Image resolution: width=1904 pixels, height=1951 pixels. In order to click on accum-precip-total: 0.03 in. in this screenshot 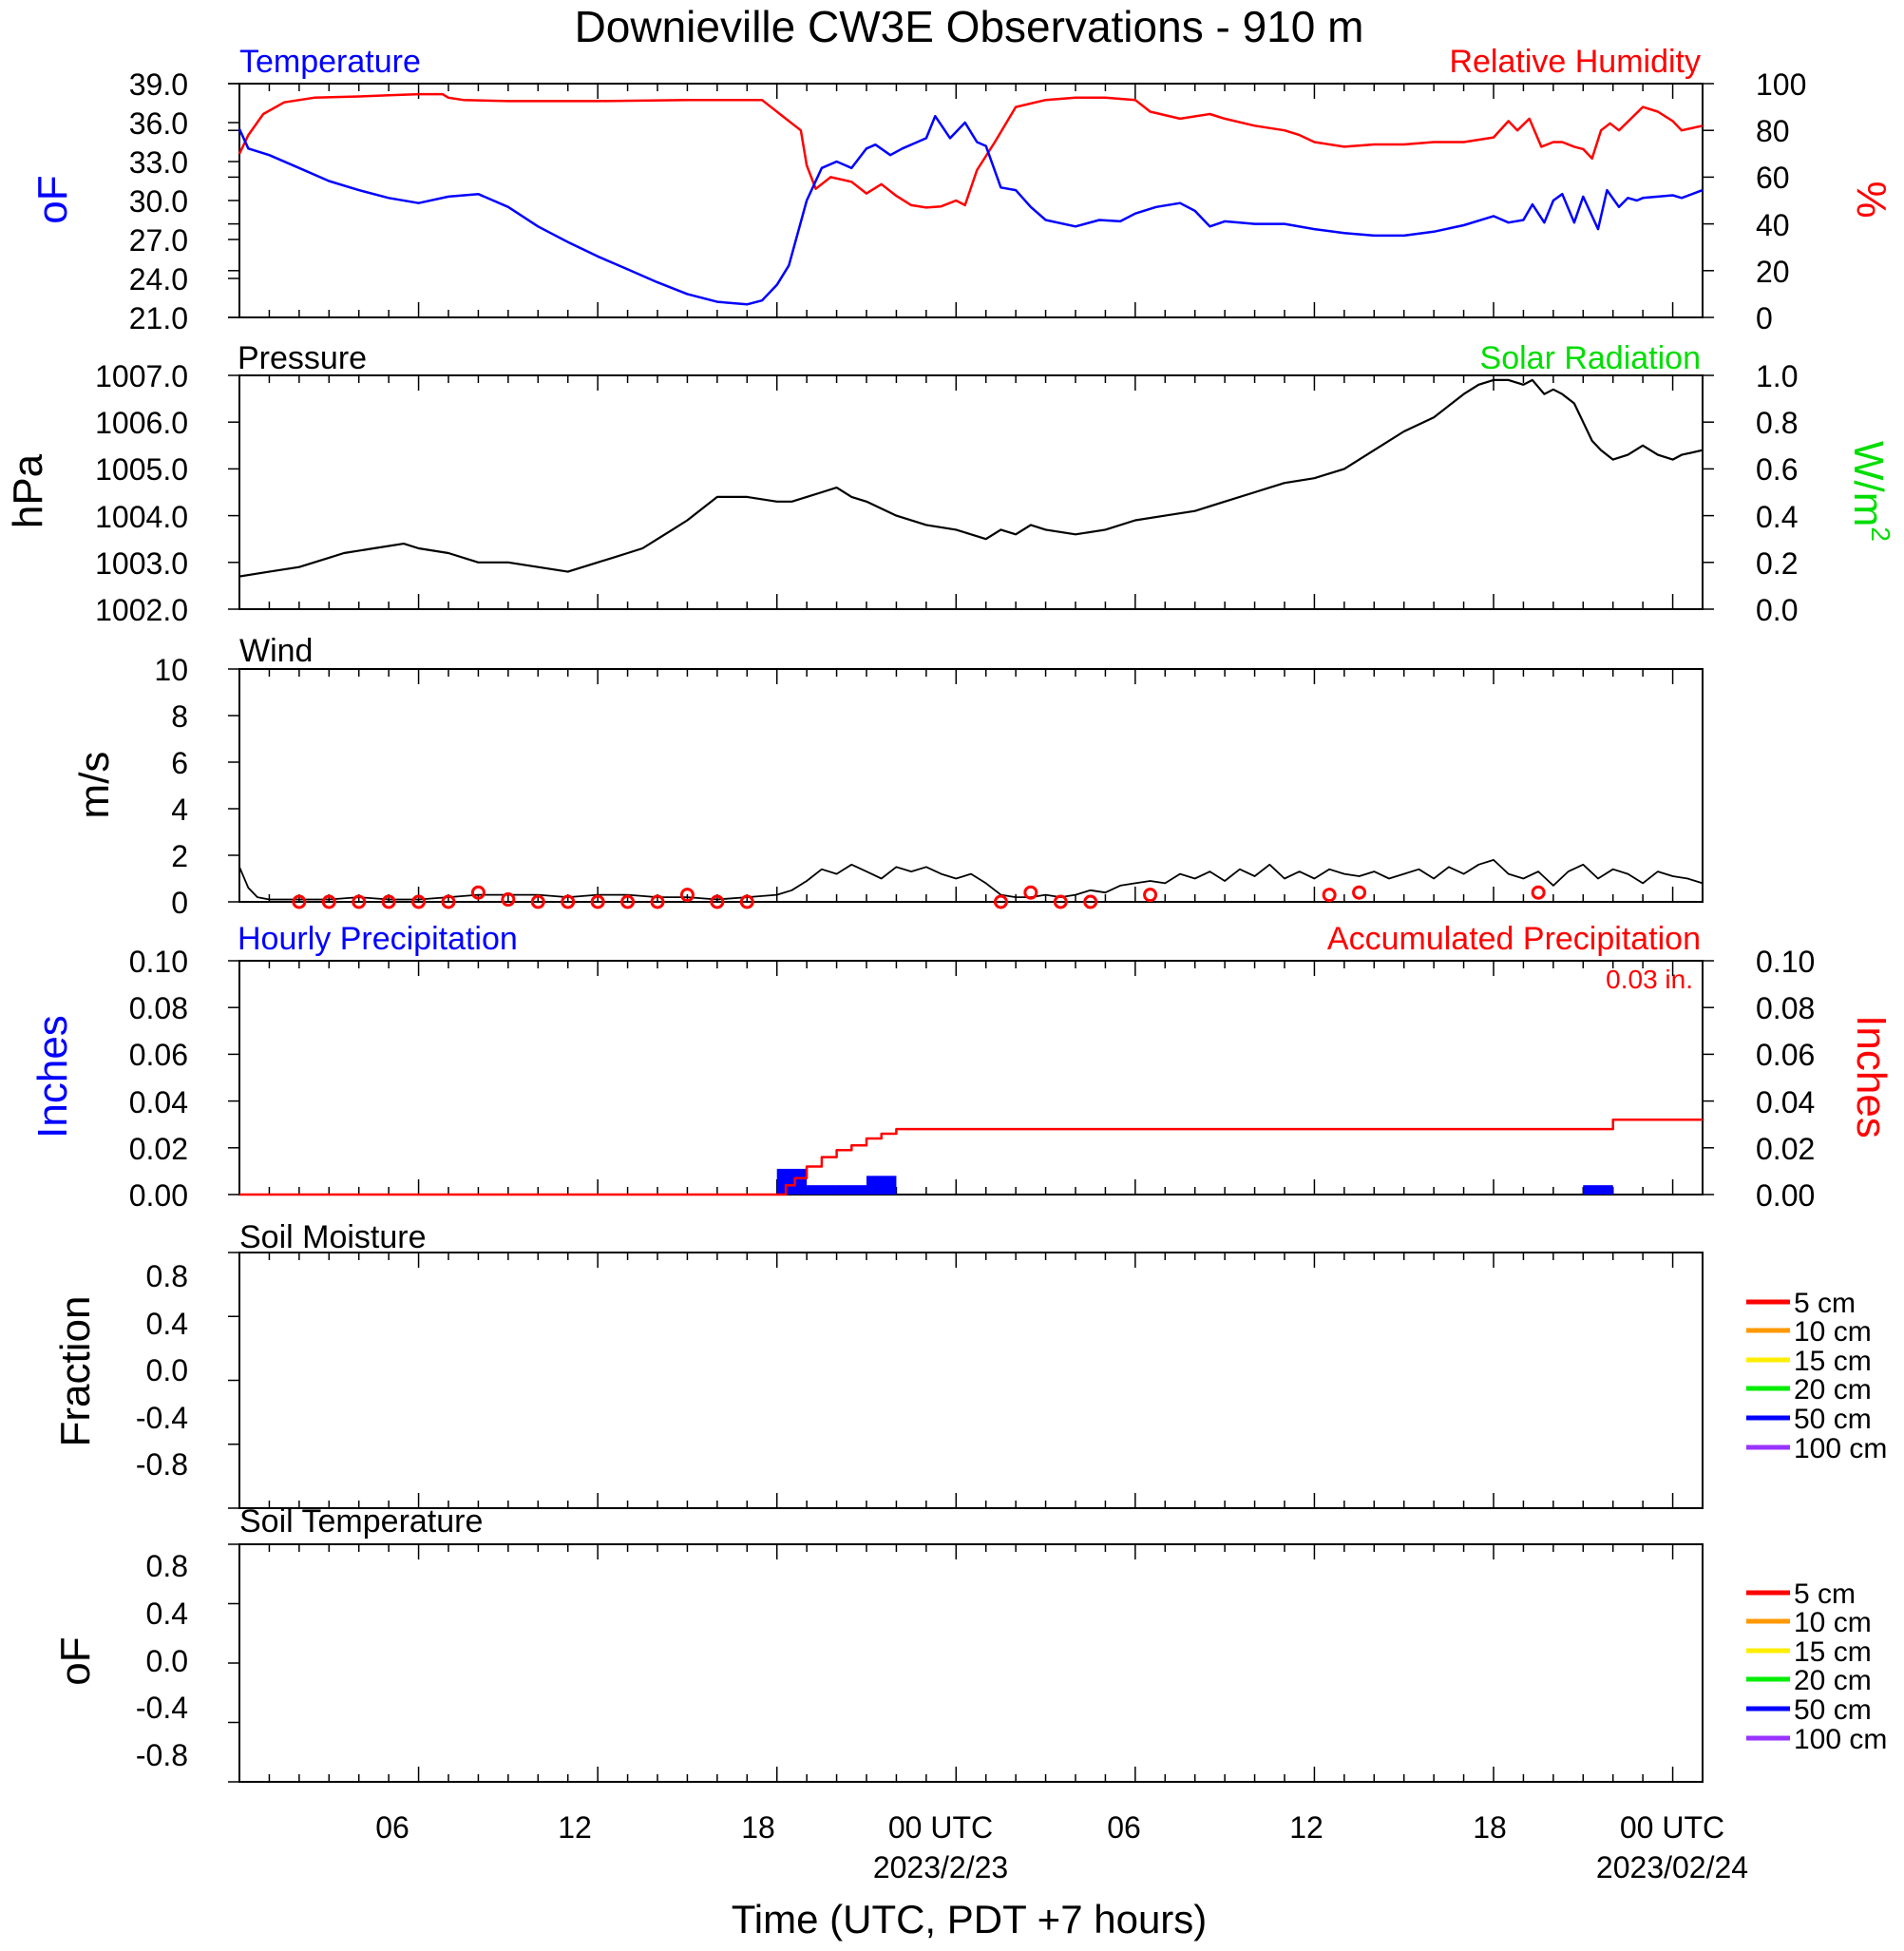, I will do `click(1649, 979)`.